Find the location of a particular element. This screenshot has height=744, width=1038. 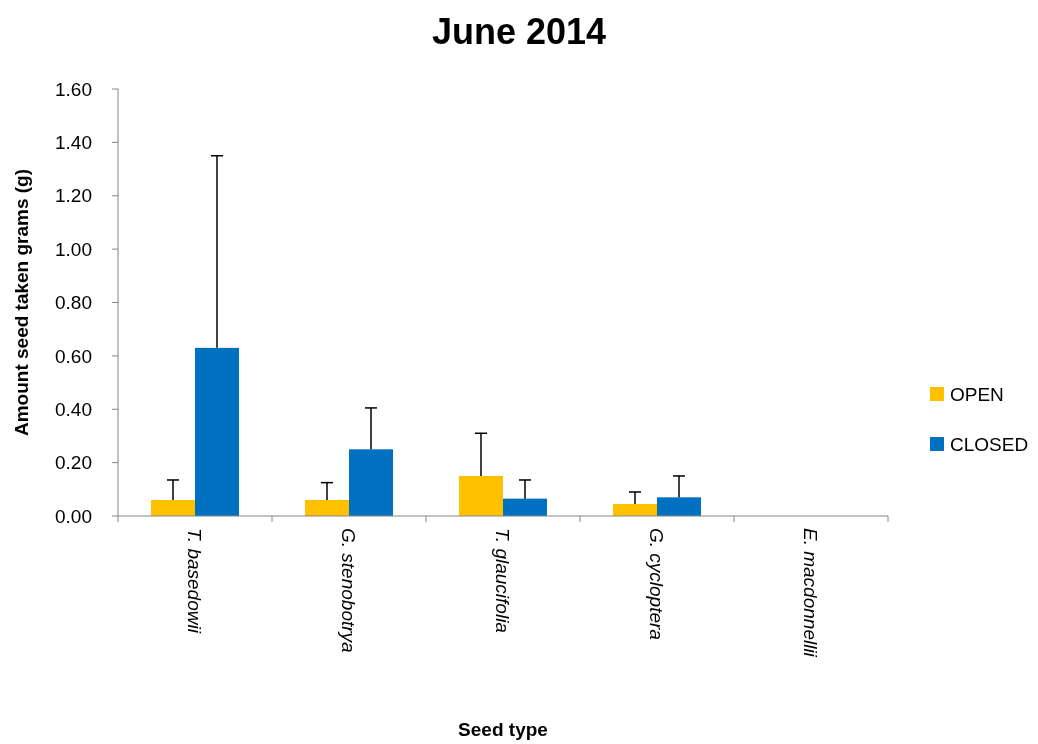

legend-label: OPEN is located at coordinates (977, 394).